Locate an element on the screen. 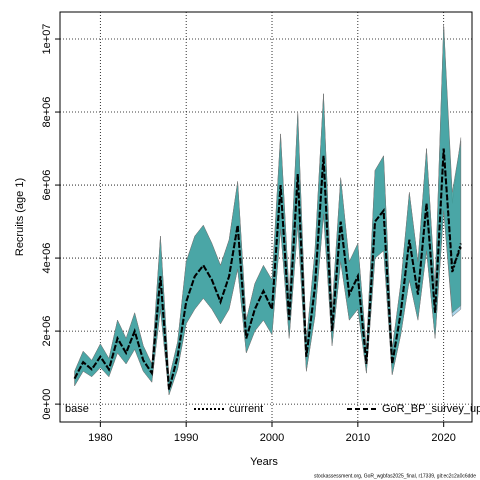 The image size is (480, 480). x-axis-label: Years is located at coordinates (264, 462).